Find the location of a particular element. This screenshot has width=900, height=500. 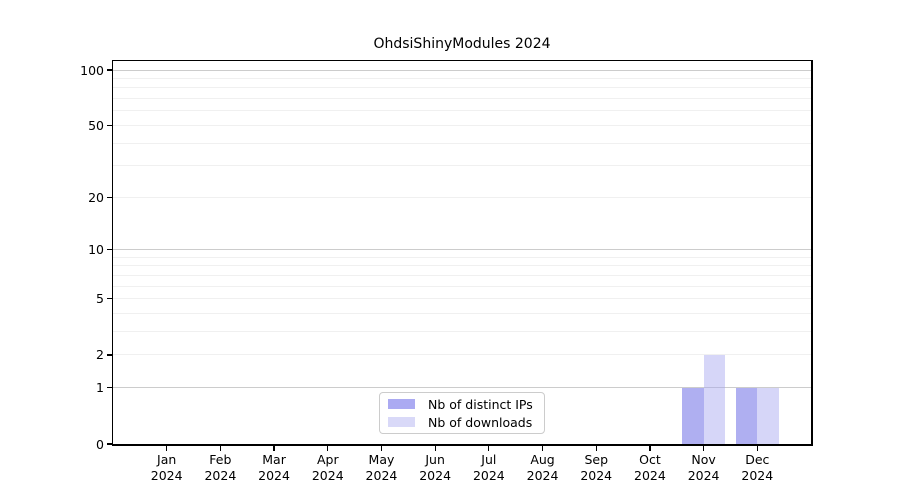

x-tick-label: Aug 2024 is located at coordinates (543, 468).